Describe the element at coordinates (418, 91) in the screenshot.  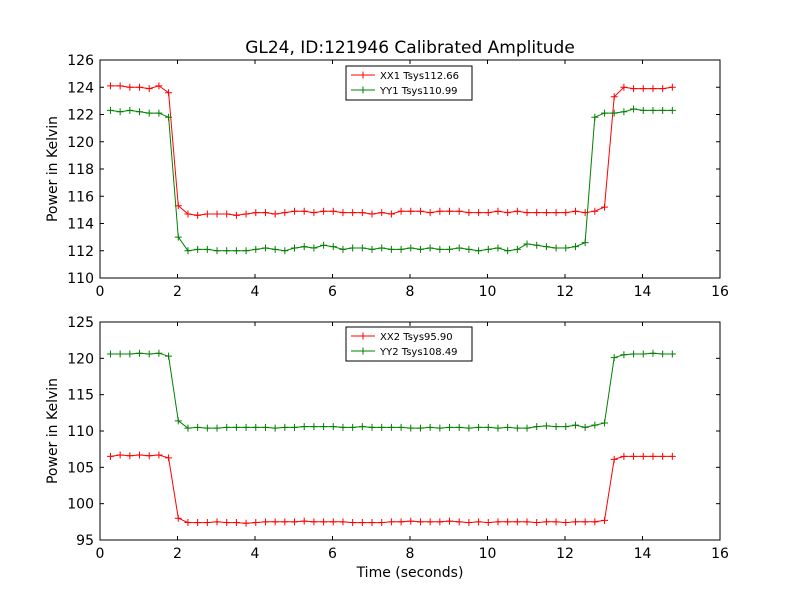
I see `legend-entry: YY1 Tsys110.99` at that location.